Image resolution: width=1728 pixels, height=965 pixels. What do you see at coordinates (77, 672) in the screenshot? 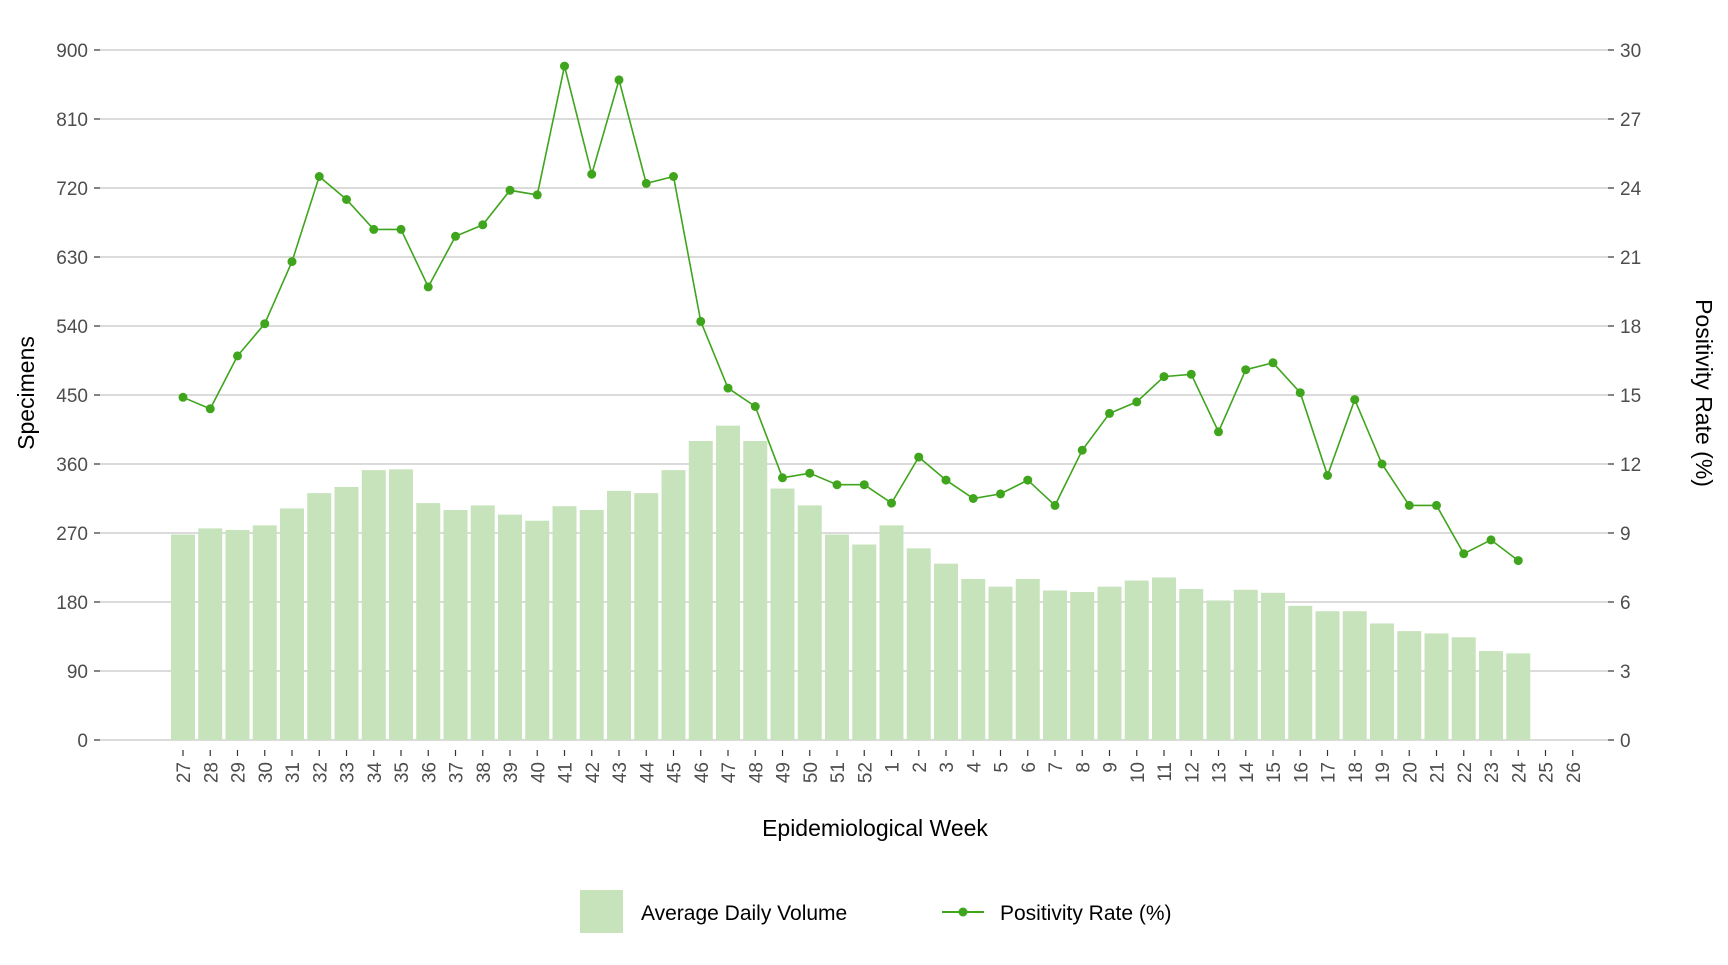
I see `left-tick-label: 90` at bounding box center [77, 672].